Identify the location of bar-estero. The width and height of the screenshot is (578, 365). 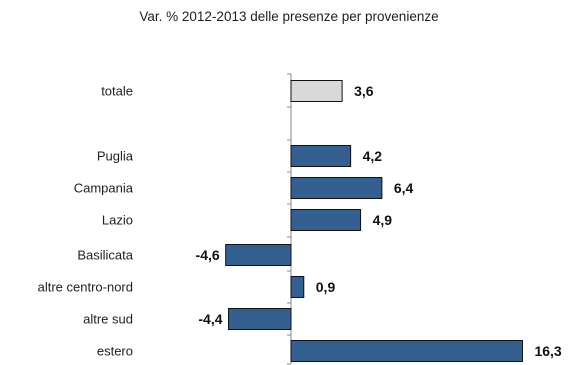
(406, 351).